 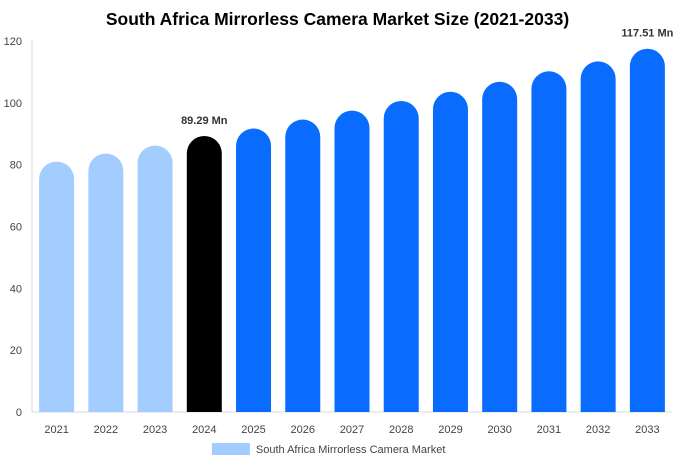 I want to click on bar-2028, so click(x=401, y=256).